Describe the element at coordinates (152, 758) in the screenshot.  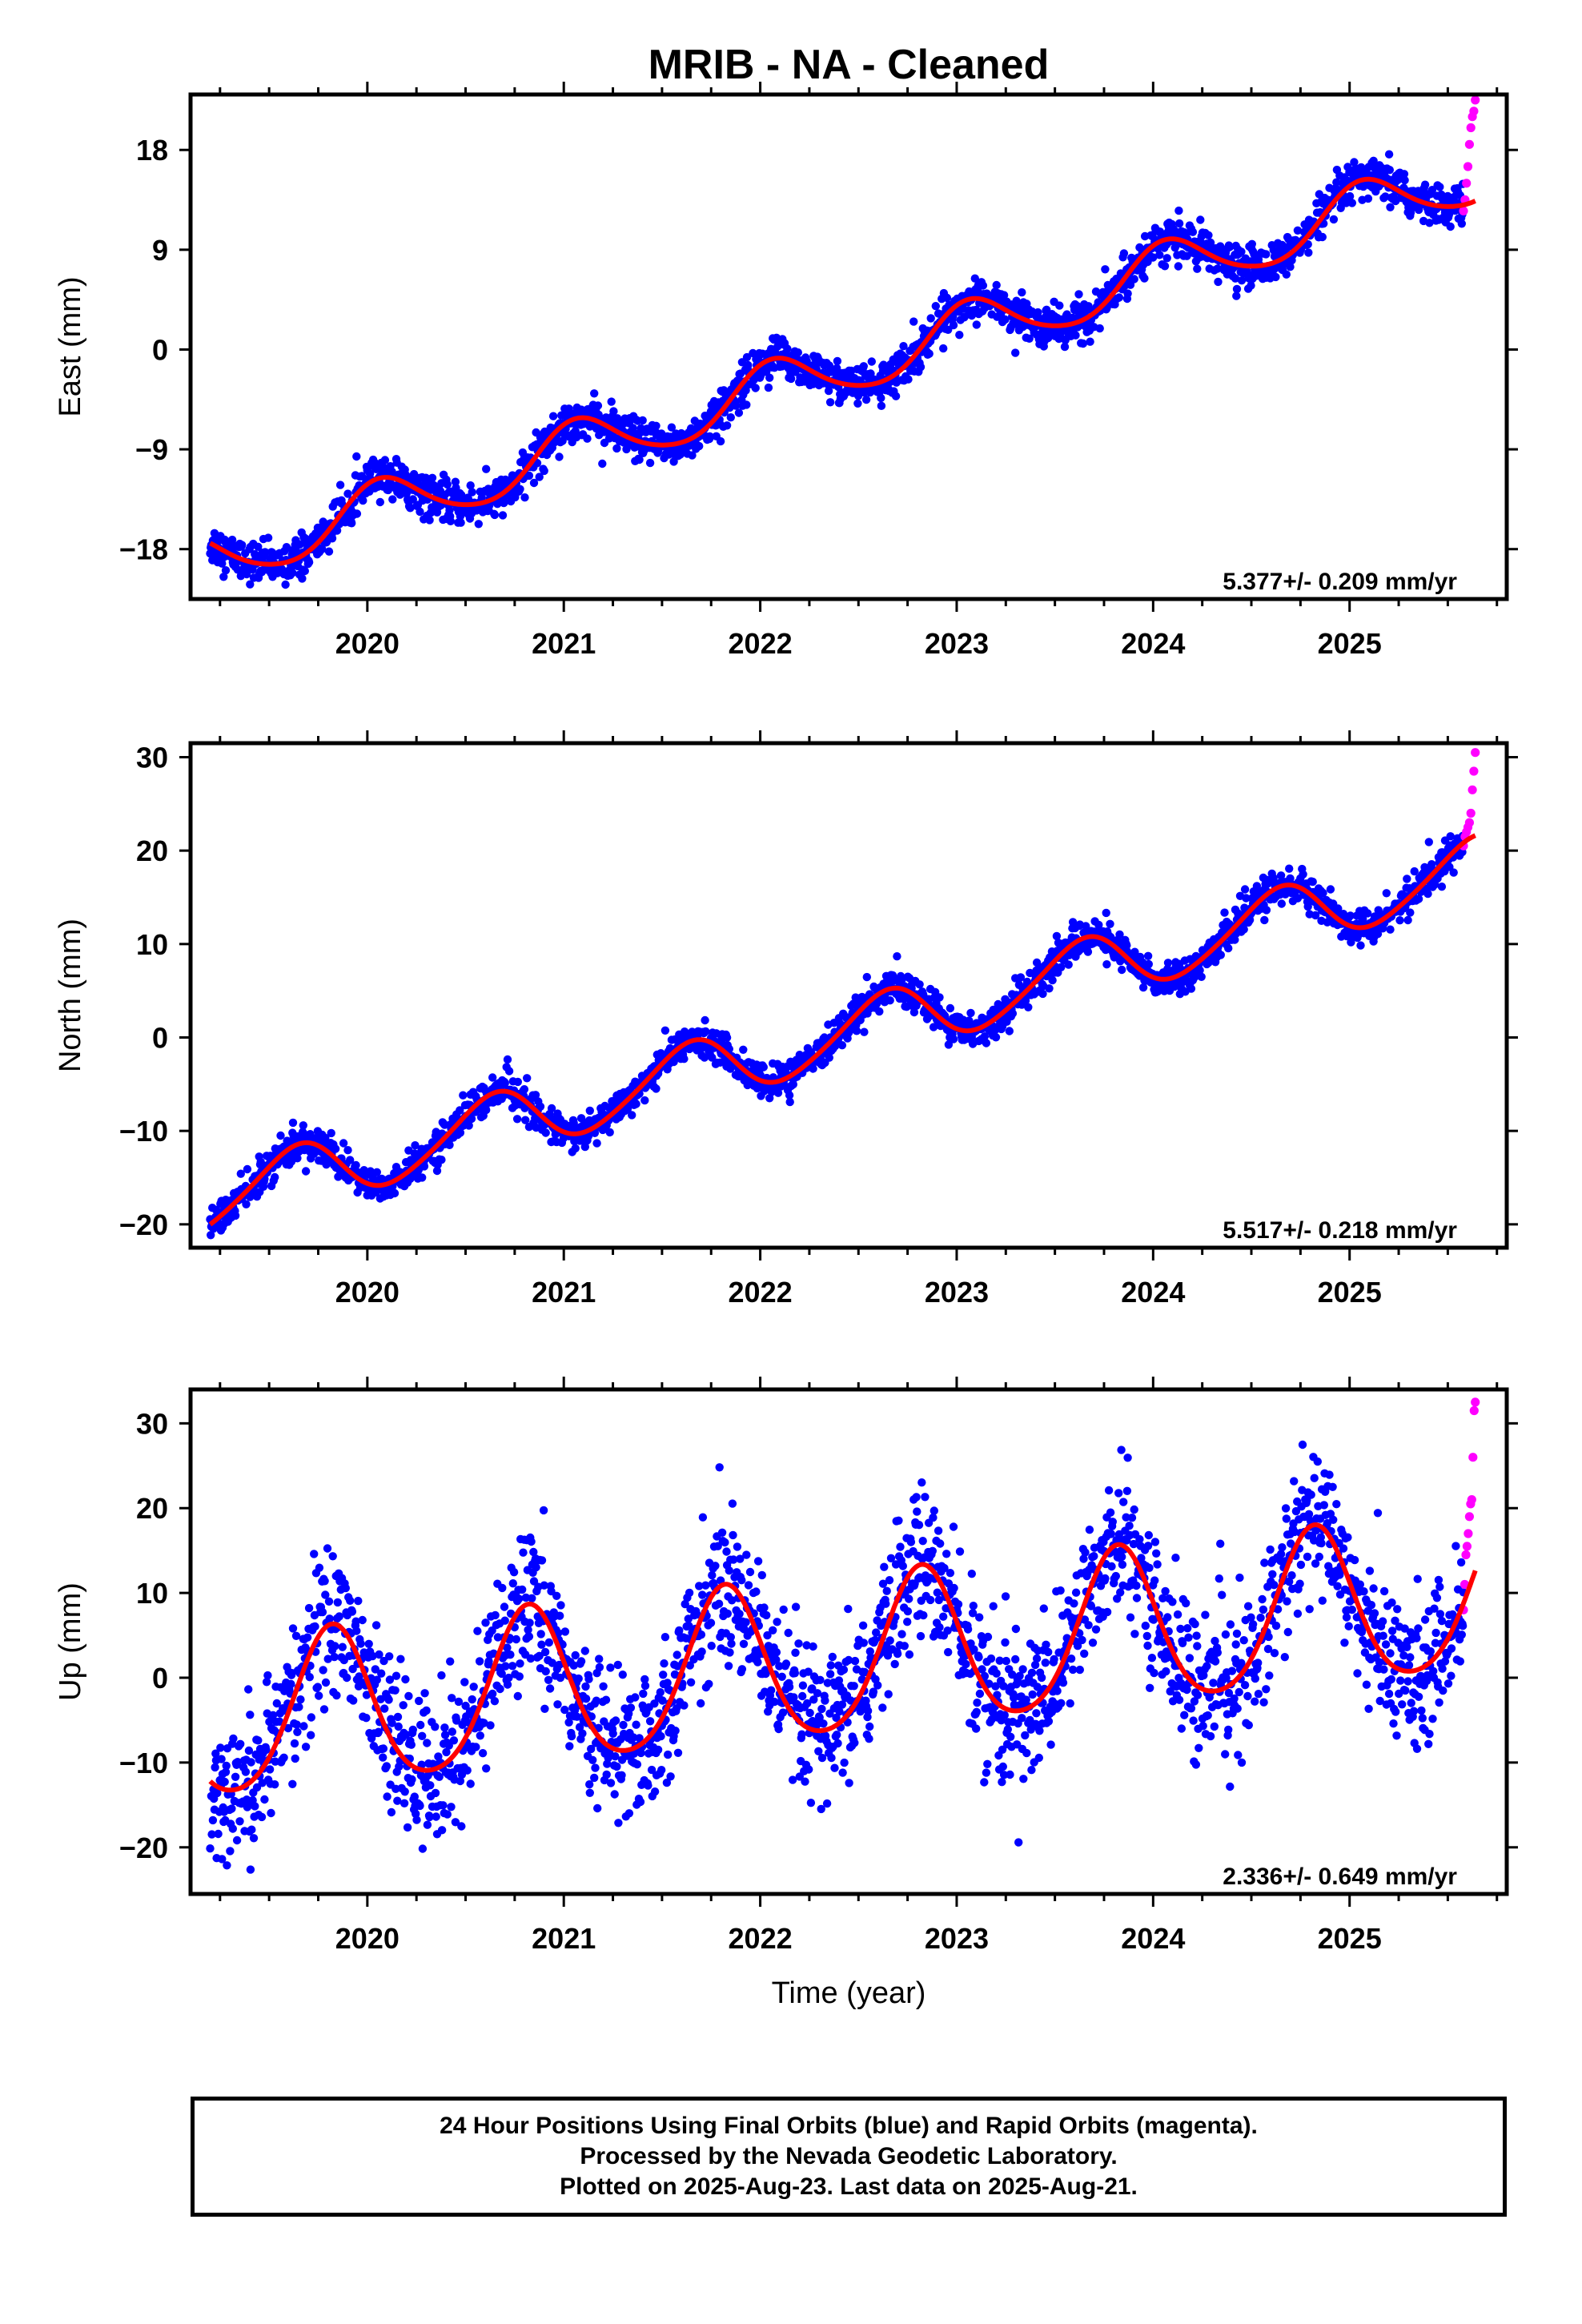
I see `y-tick-label: 30` at that location.